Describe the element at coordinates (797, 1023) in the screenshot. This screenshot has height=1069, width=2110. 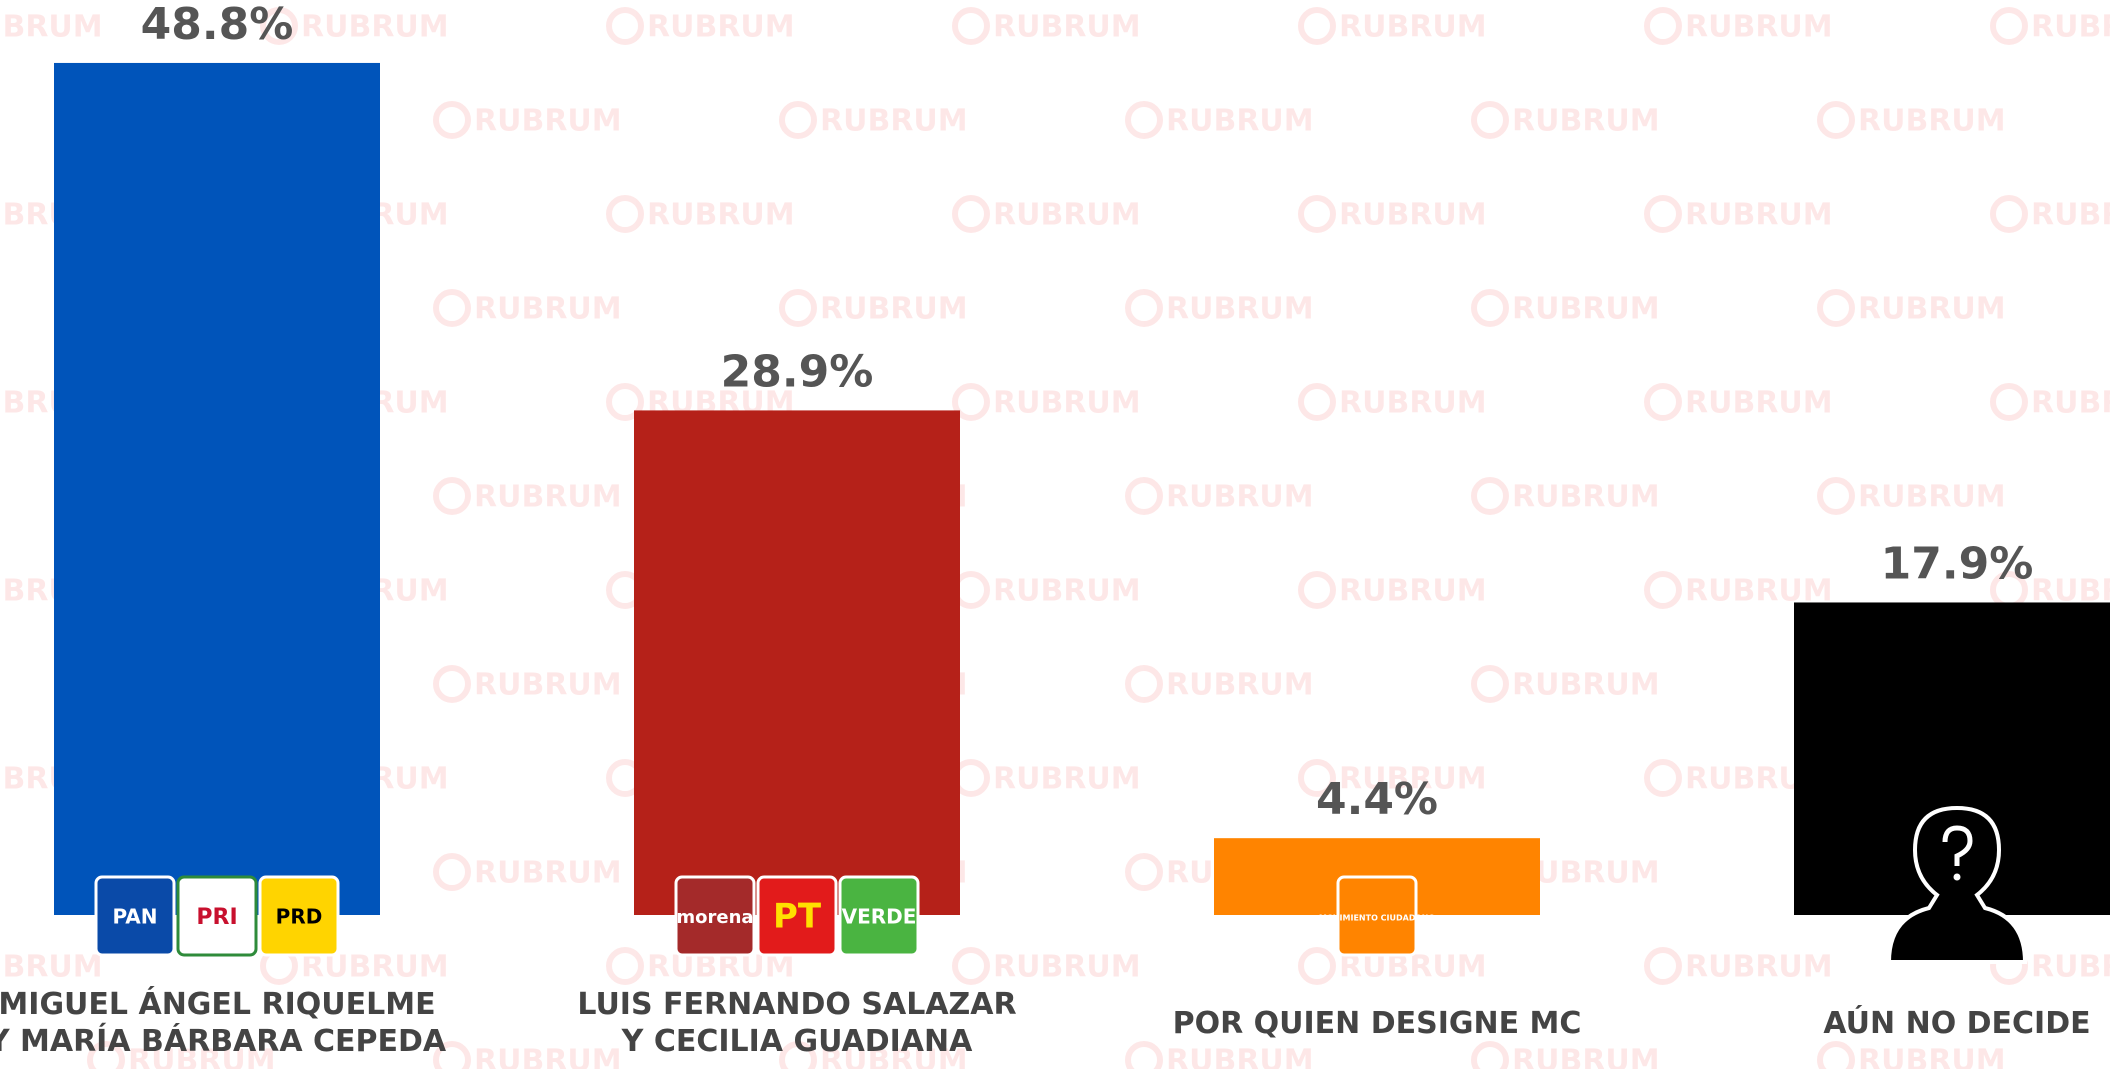
I see `category-label: LUIS FERNANDO SALAZAR Y CECILIA GUADIANA` at that location.